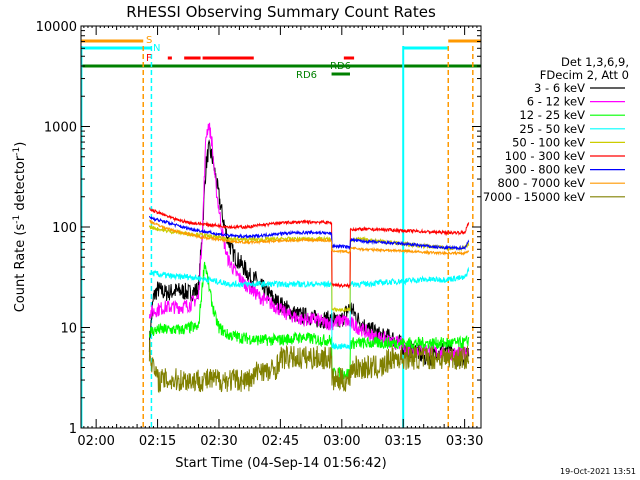 Image resolution: width=640 pixels, height=480 pixels. Describe the element at coordinates (595, 62) in the screenshot. I see `legend-header: Det 1,3,6,9,` at that location.